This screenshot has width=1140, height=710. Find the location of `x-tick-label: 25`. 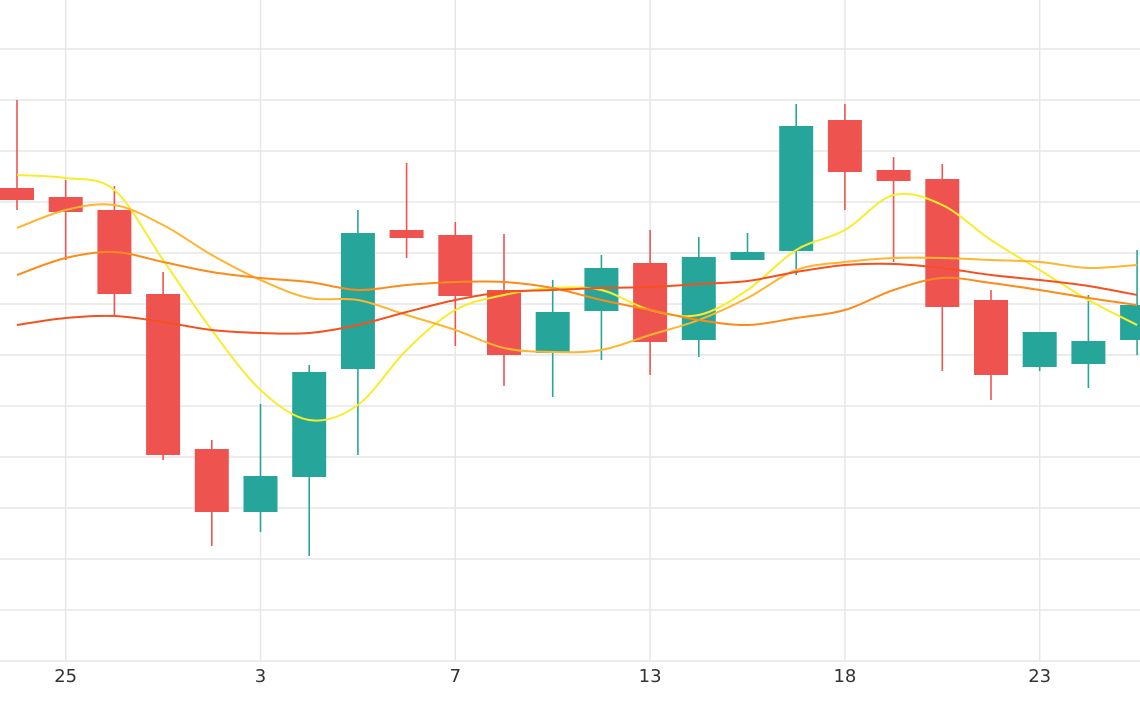

x-tick-label: 25 is located at coordinates (65, 676).